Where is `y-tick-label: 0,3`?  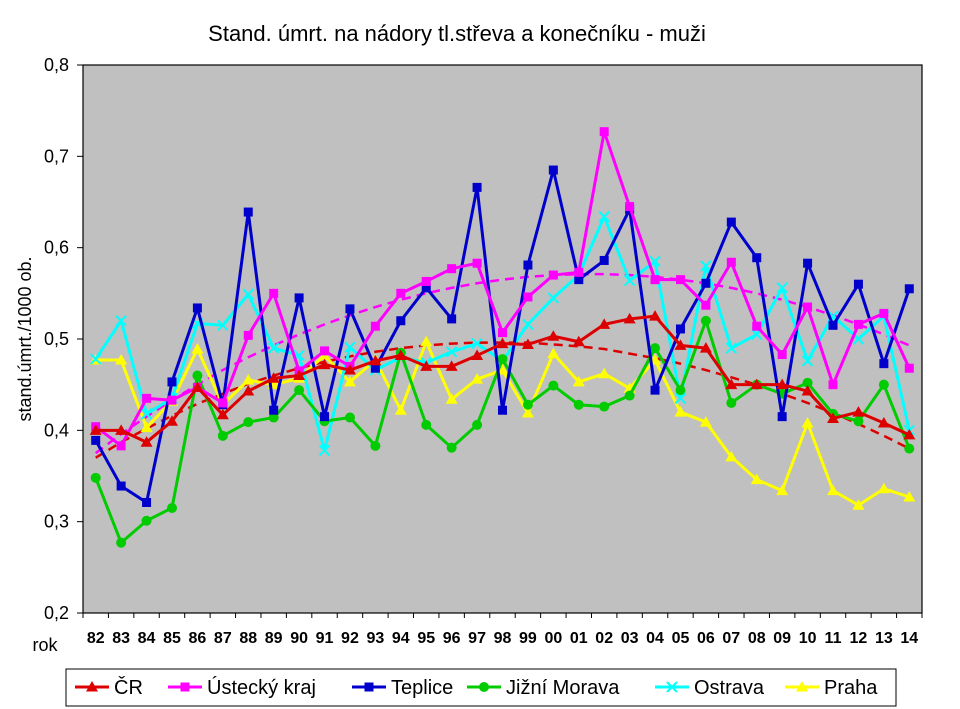 y-tick-label: 0,3 is located at coordinates (56, 522).